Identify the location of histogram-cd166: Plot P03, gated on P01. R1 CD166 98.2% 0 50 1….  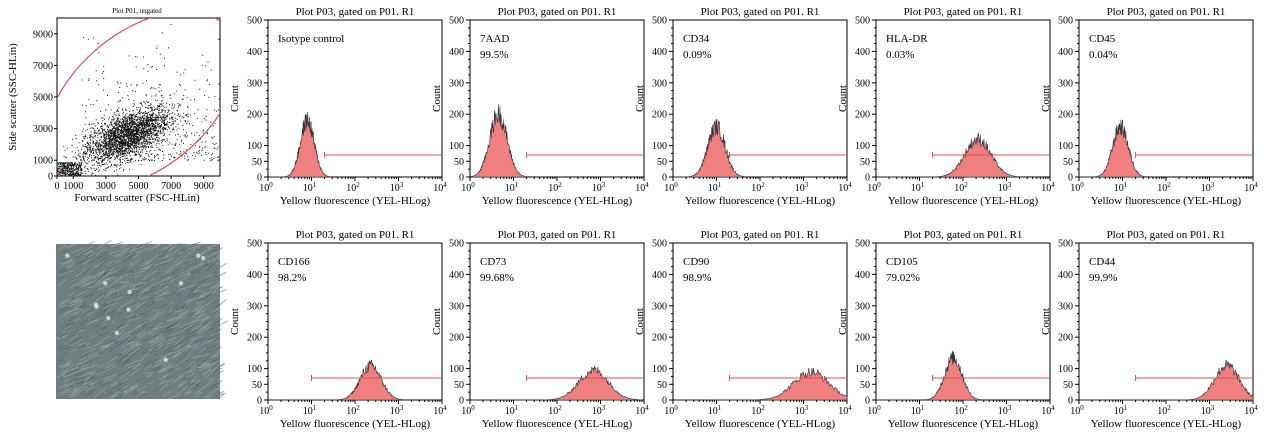
(338, 329).